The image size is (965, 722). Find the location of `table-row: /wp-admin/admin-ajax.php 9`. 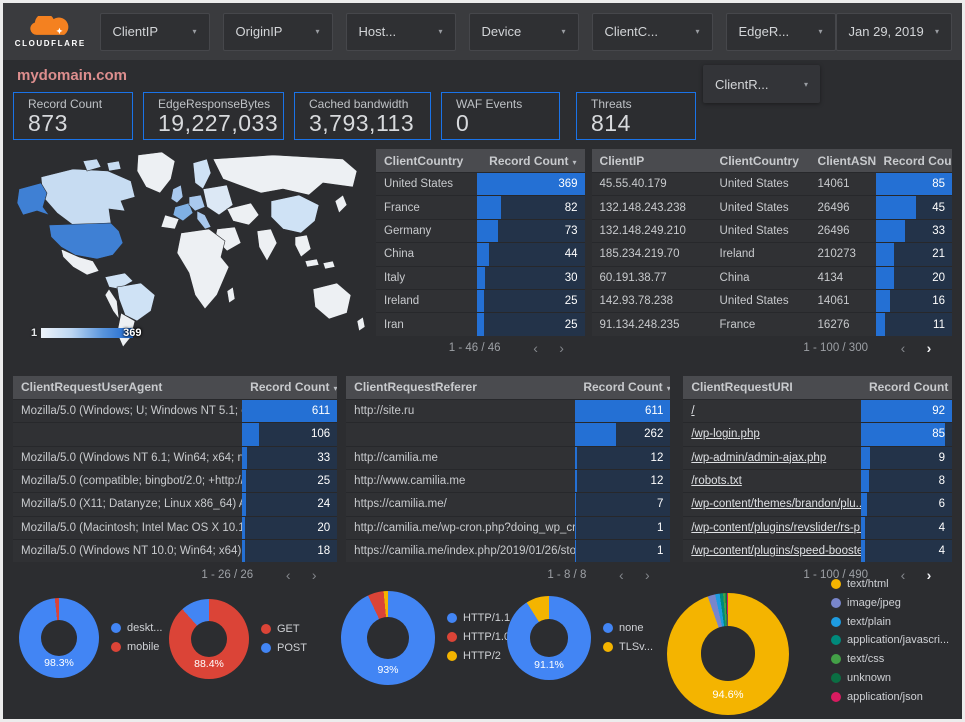

table-row: /wp-admin/admin-ajax.php 9 is located at coordinates (817, 457).